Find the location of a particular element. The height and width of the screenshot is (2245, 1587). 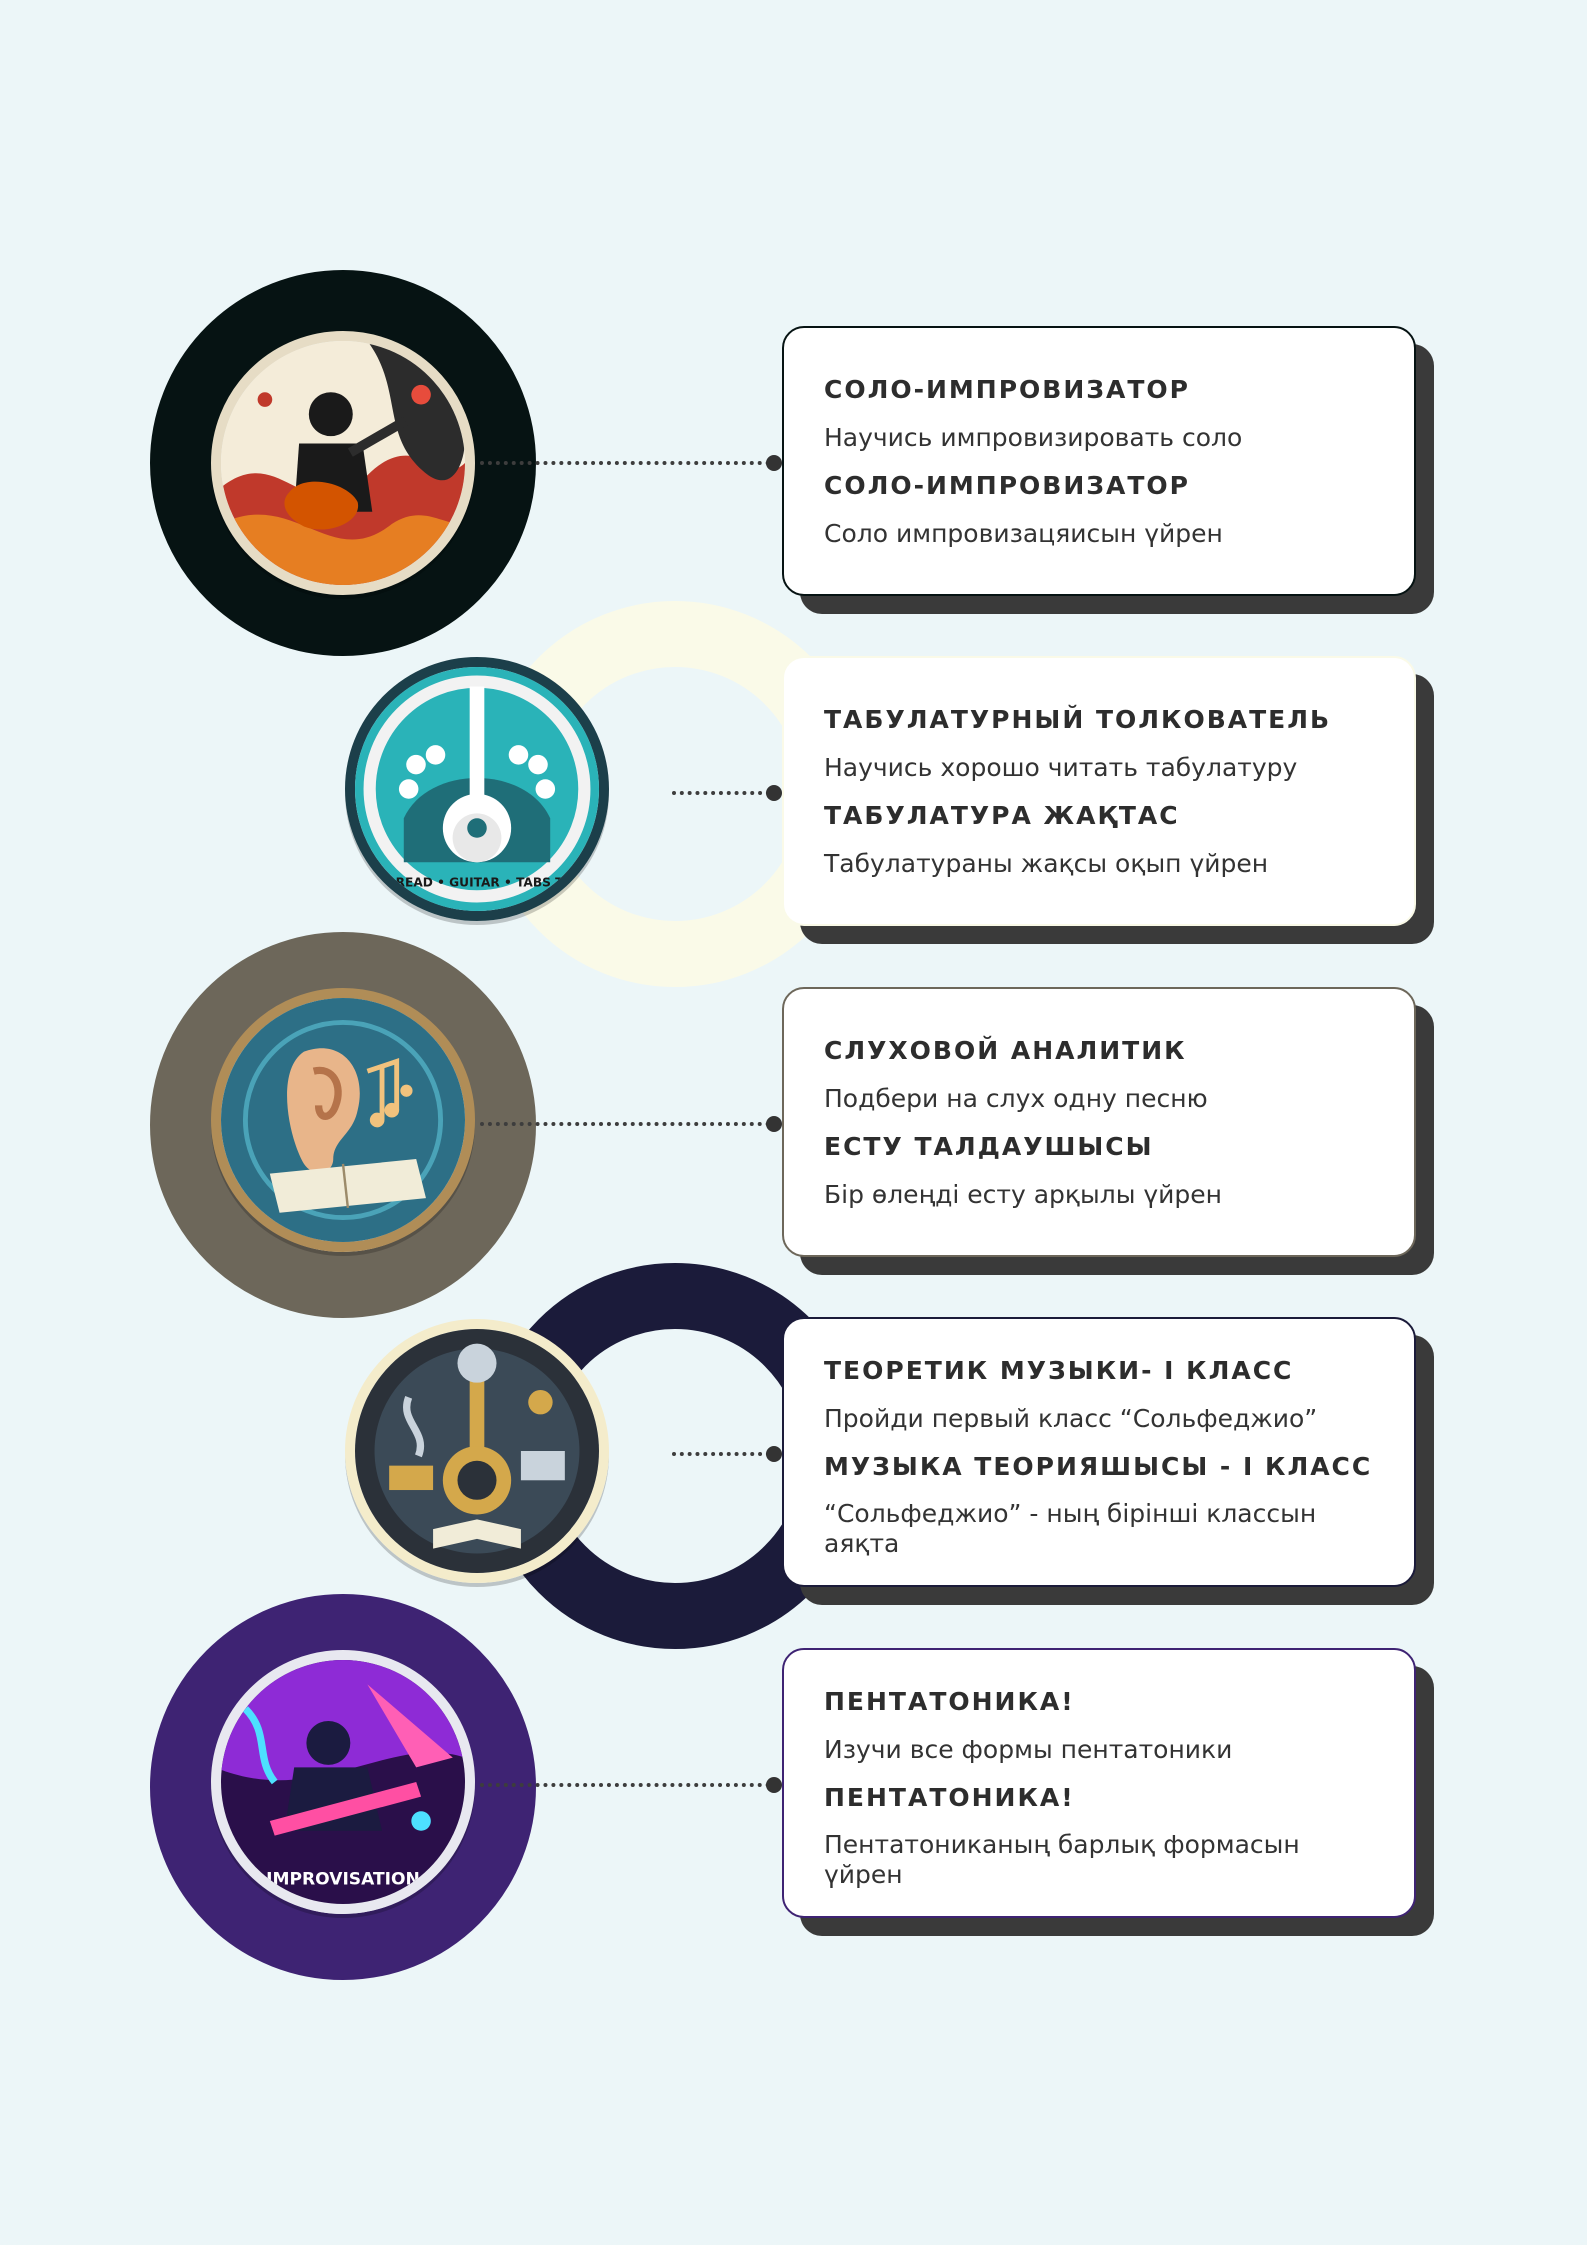

improvisation-badge-icon: ·IMPROVISATION· is located at coordinates (343, 1782).